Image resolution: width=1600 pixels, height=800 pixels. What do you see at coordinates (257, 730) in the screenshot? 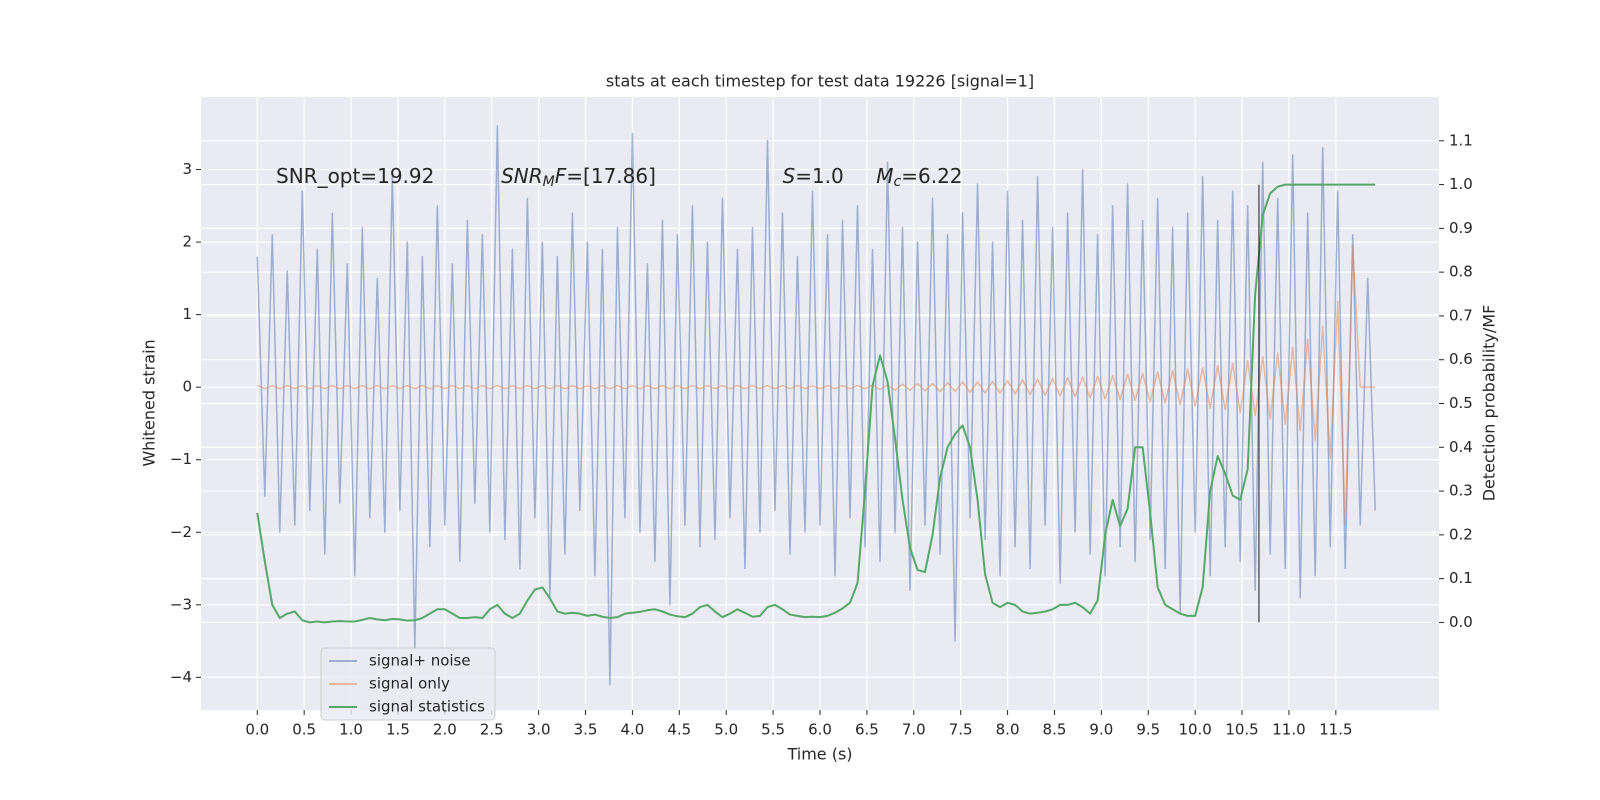
I see `x-tick-label: 0.0` at bounding box center [257, 730].